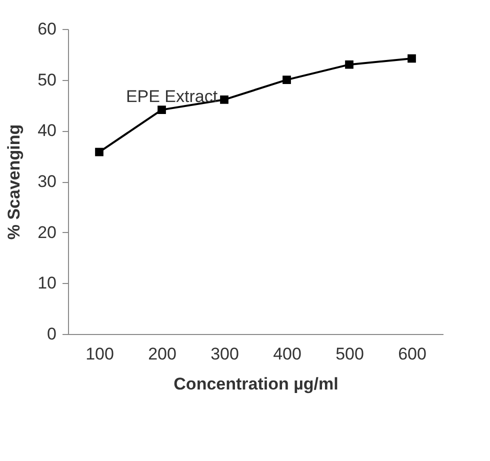  Describe the element at coordinates (224, 354) in the screenshot. I see `x-tick-label: 300` at that location.